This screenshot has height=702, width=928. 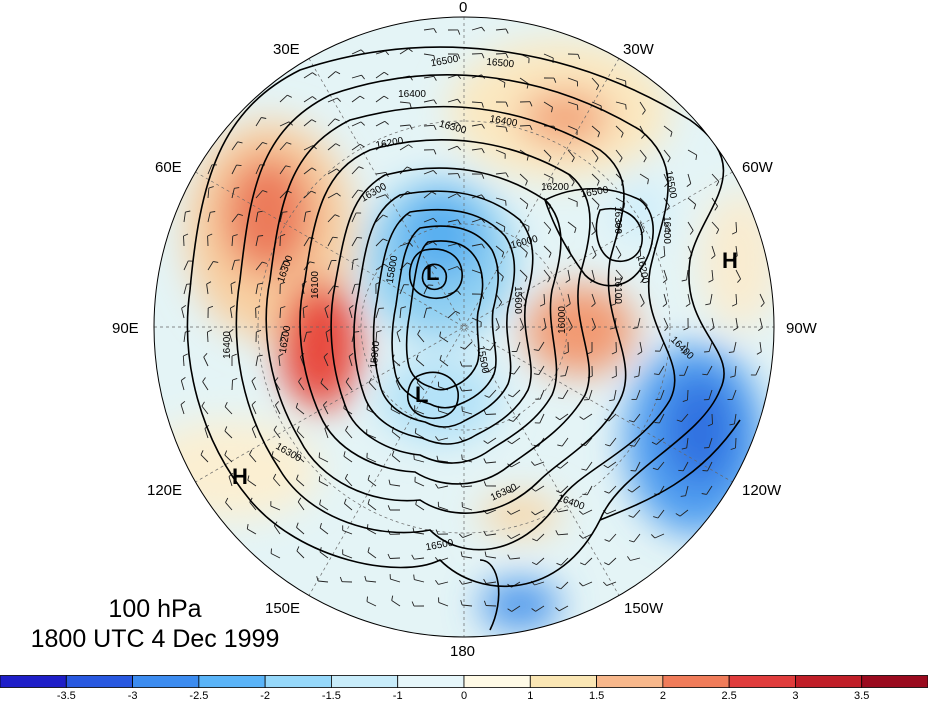 I want to click on colorbar-tick-label: -3, so click(x=132, y=696).